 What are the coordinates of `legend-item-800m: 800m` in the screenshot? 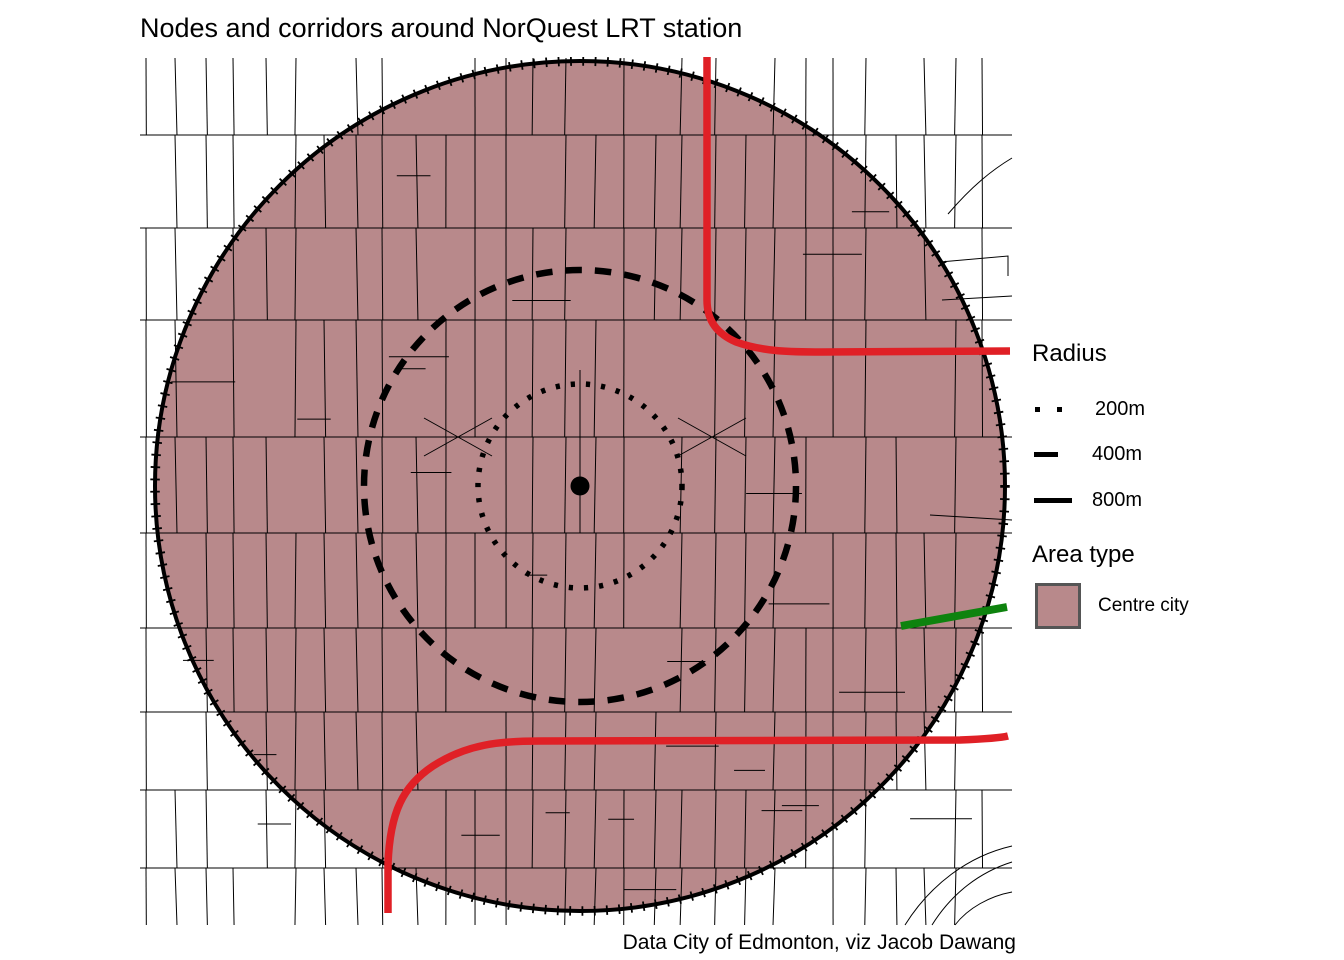 It's located at (1087, 500).